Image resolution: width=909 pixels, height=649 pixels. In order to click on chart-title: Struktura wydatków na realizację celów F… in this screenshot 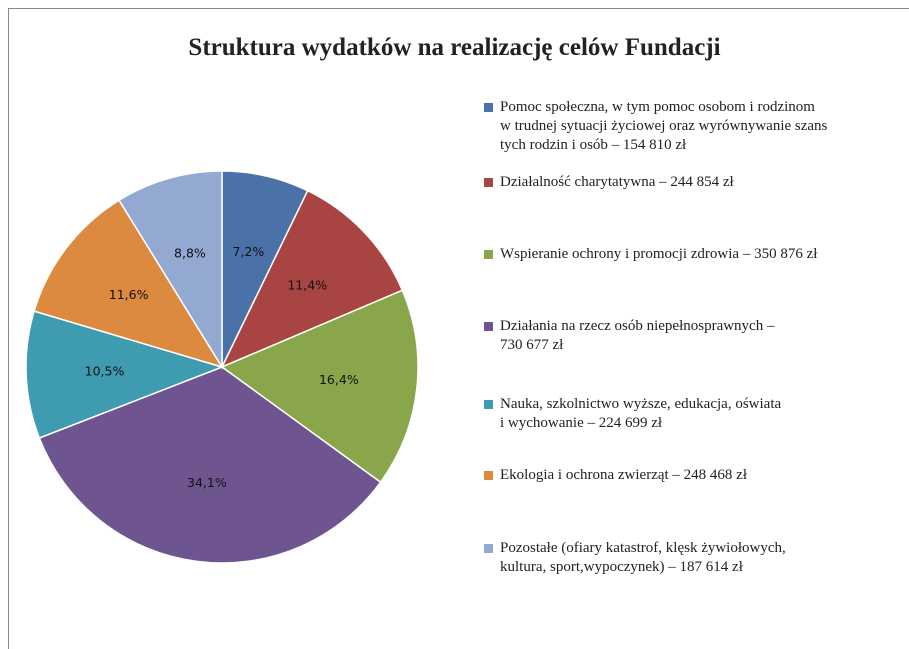, I will do `click(454, 47)`.